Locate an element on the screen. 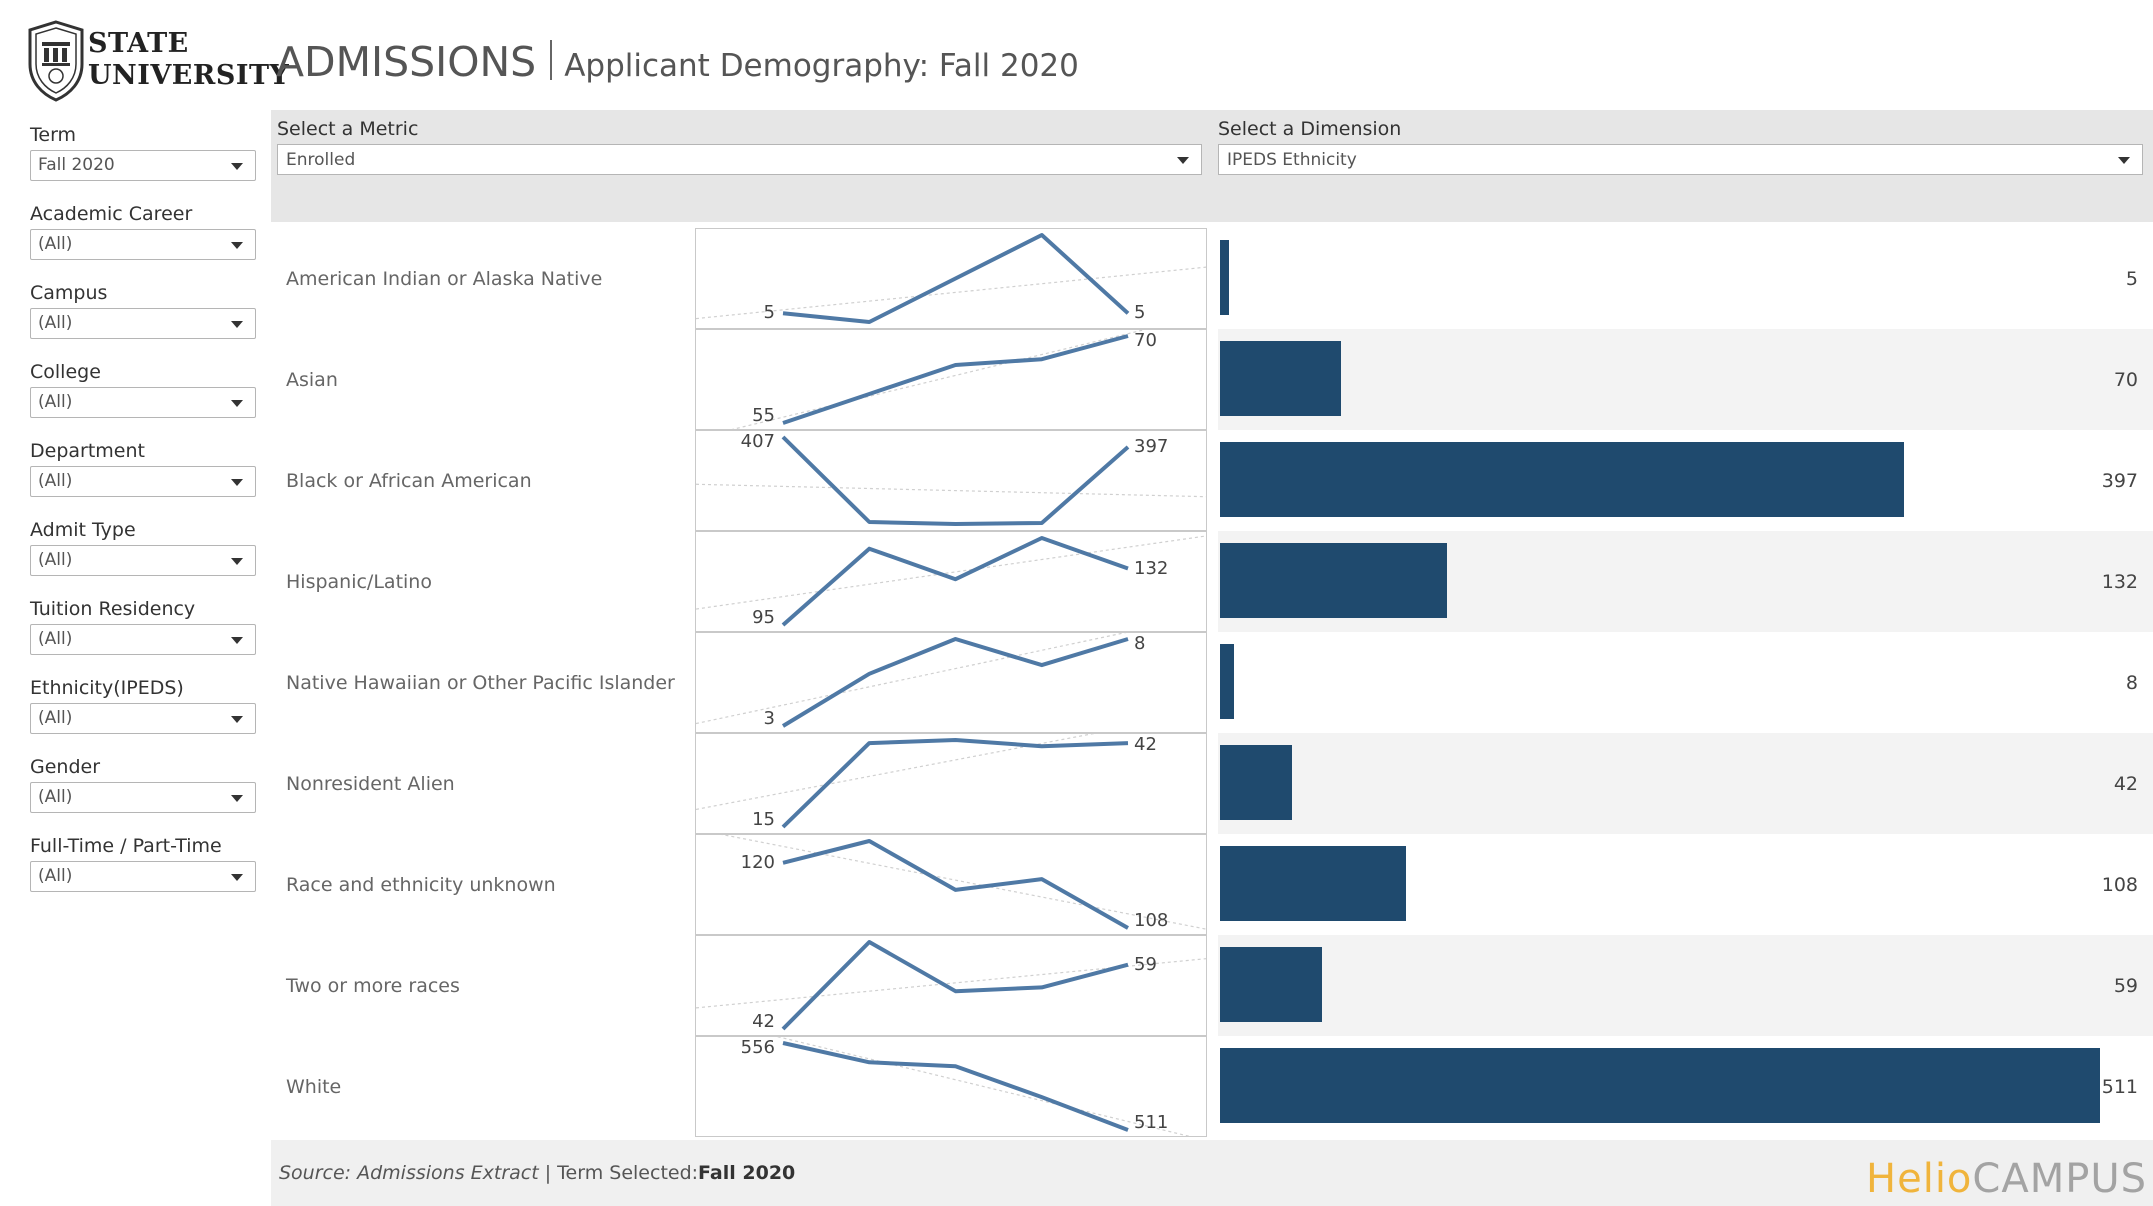 This screenshot has height=1206, width=2153. sparkline-start-label: 55 is located at coordinates (763, 415).